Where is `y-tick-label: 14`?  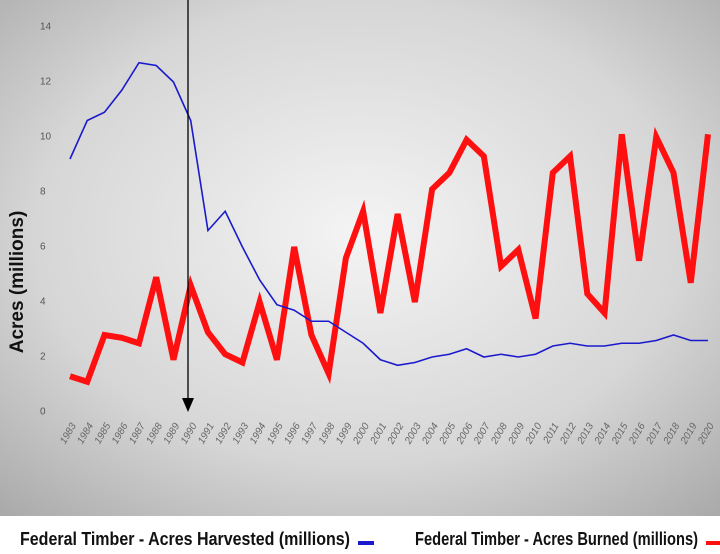
y-tick-label: 14 is located at coordinates (46, 27).